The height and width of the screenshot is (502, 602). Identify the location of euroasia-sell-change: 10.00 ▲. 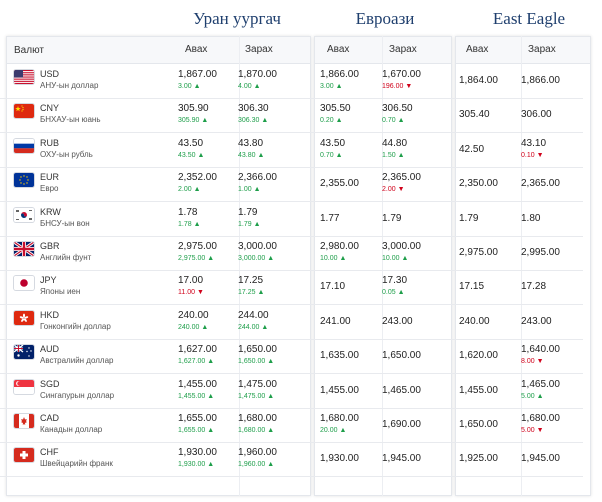
(395, 258).